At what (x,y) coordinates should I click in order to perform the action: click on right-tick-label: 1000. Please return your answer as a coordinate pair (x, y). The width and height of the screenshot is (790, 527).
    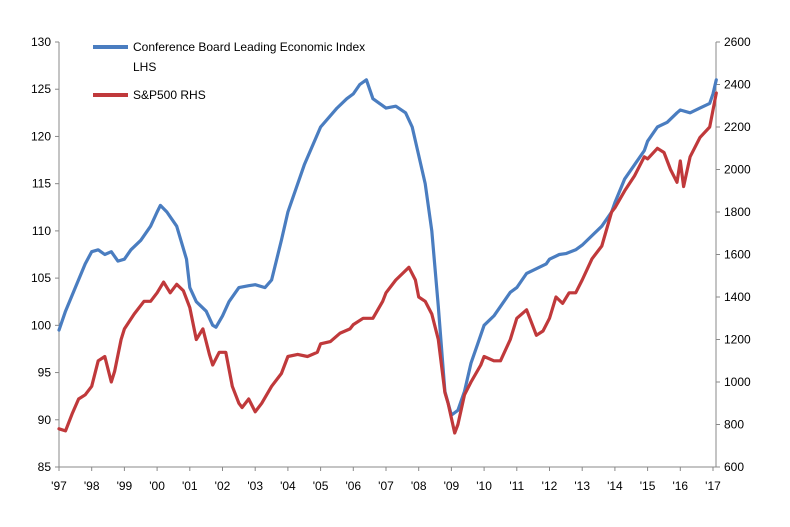
    Looking at the image, I should click on (737, 382).